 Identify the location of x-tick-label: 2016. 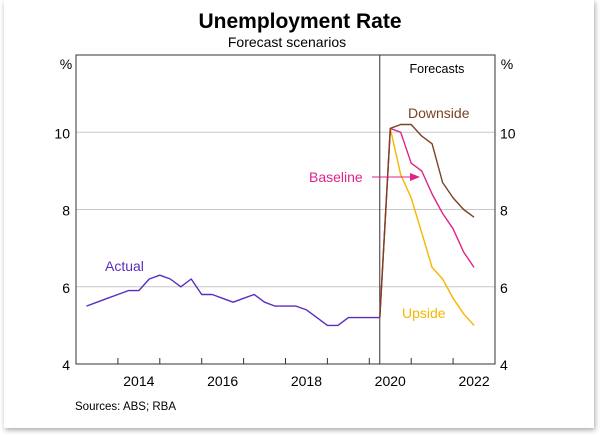
(222, 381).